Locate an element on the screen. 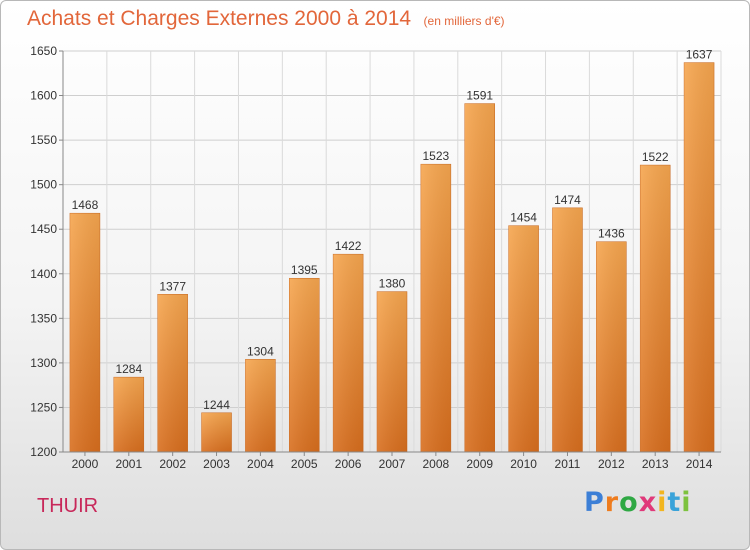  y-tick-label: 1650 is located at coordinates (43, 51).